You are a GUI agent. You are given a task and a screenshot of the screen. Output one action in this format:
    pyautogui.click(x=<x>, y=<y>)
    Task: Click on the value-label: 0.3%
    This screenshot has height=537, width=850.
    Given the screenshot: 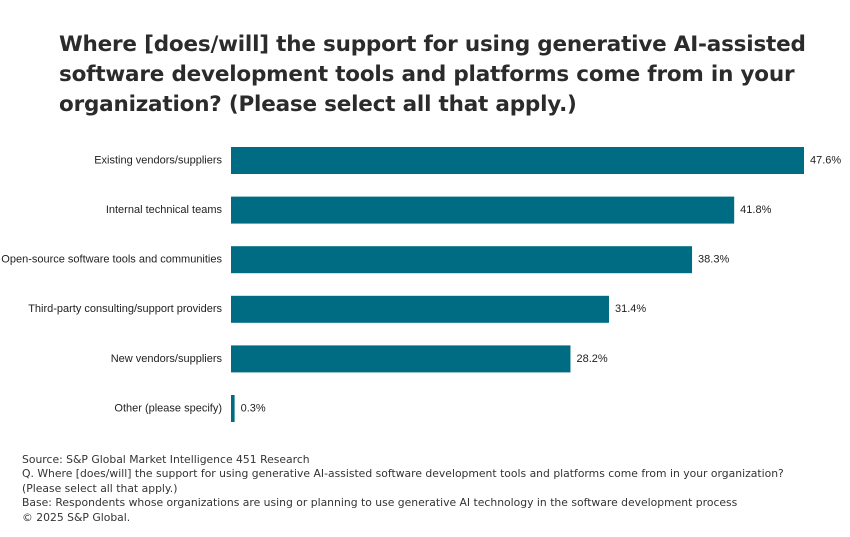 What is the action you would take?
    pyautogui.click(x=253, y=408)
    